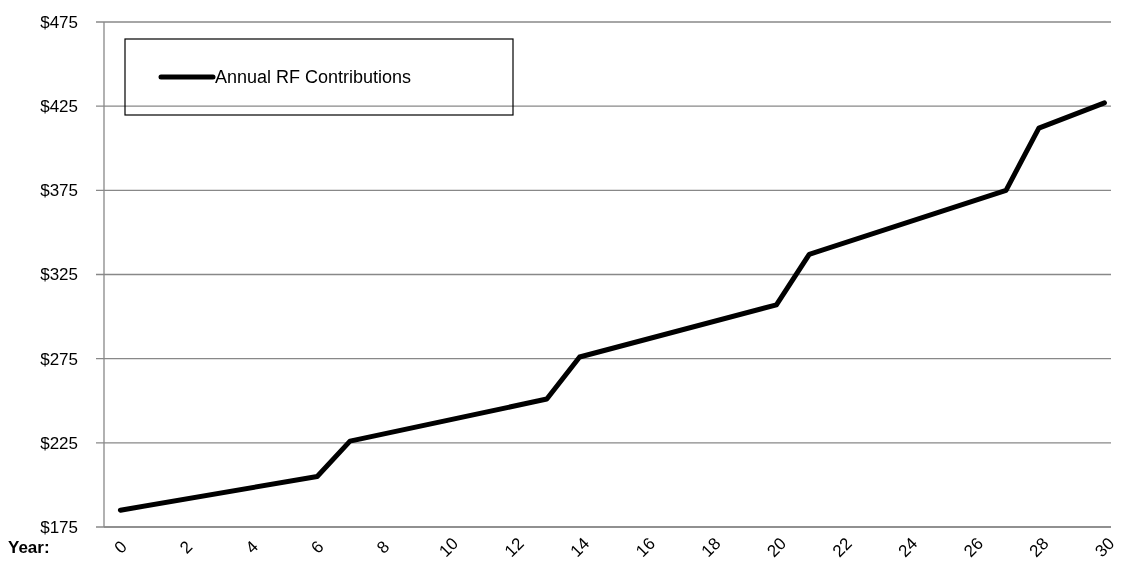 This screenshot has width=1135, height=577. I want to click on y-tick-label: $325, so click(59, 275).